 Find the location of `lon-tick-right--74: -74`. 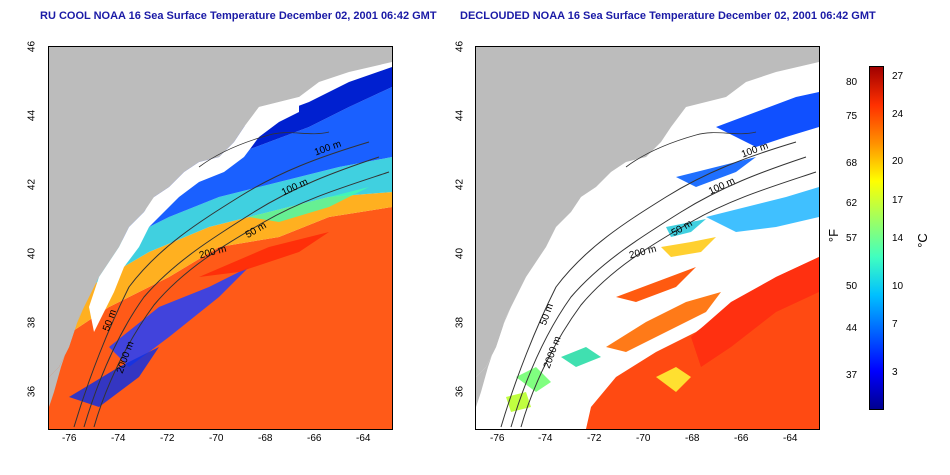

lon-tick-right--74: -74 is located at coordinates (545, 438).